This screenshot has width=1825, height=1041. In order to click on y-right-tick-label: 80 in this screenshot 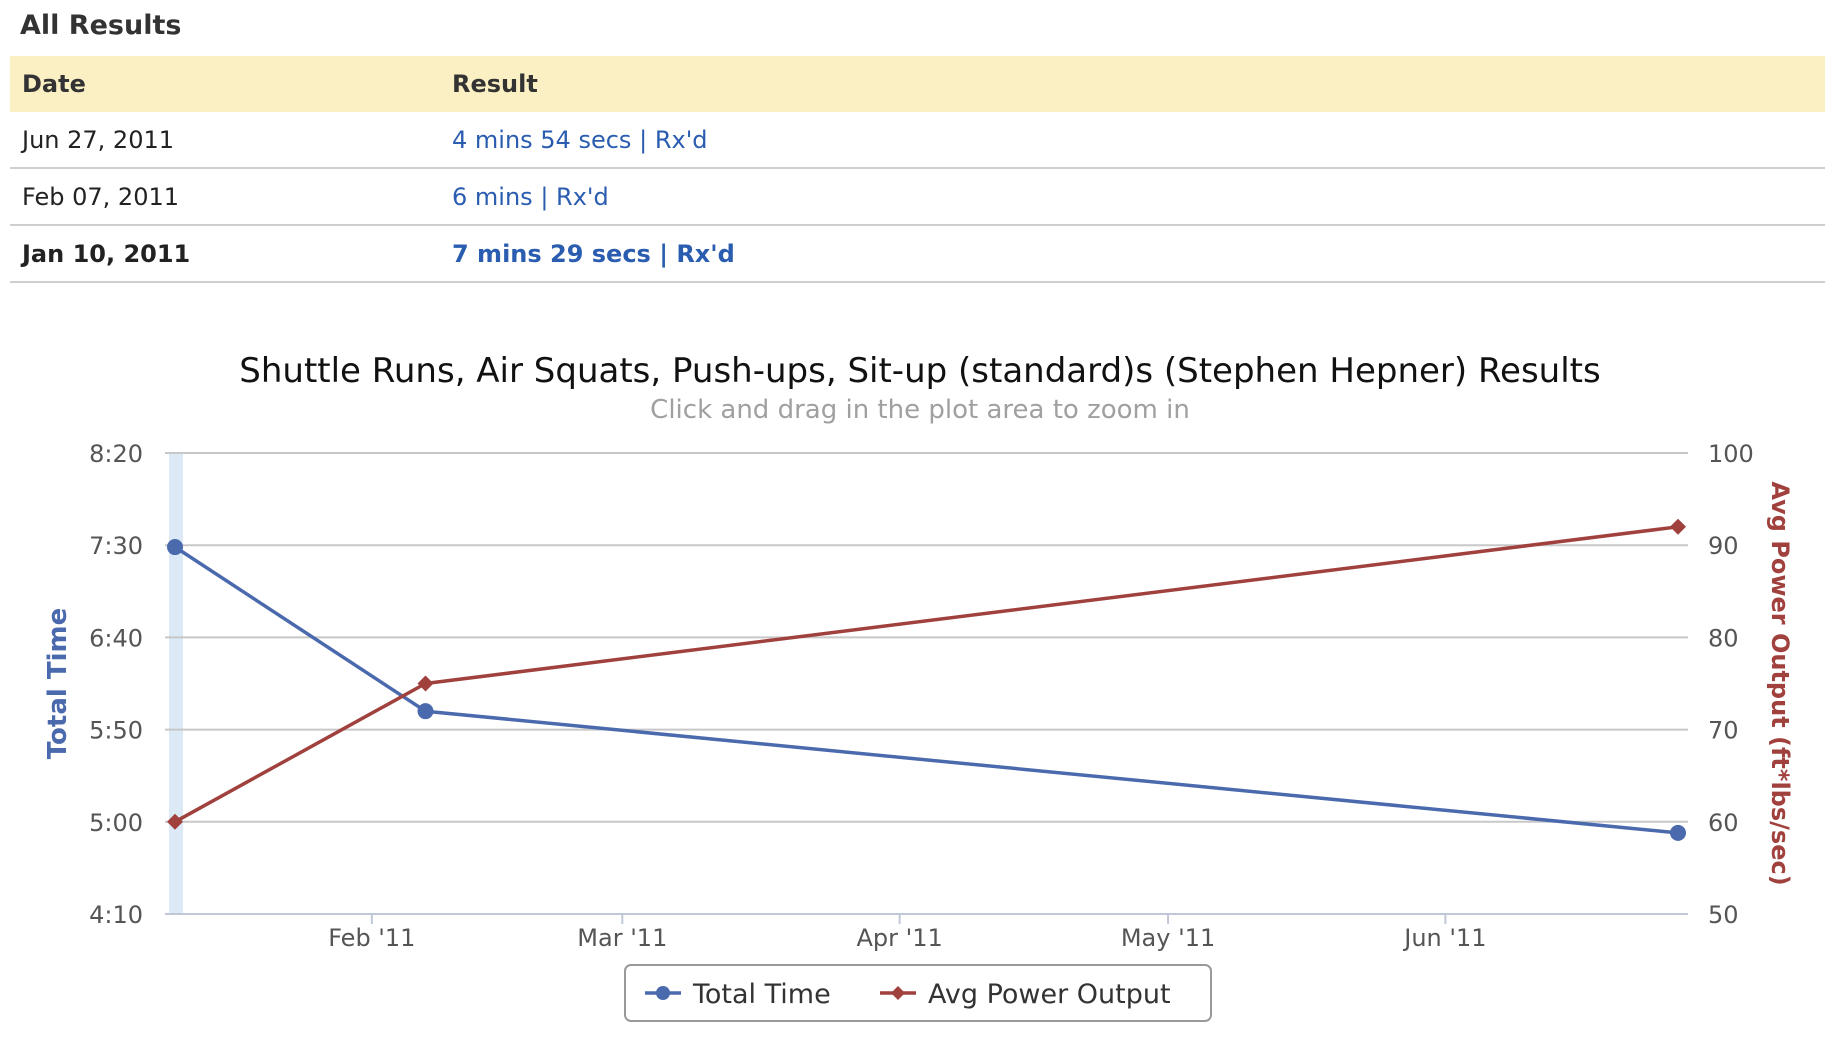, I will do `click(1723, 638)`.